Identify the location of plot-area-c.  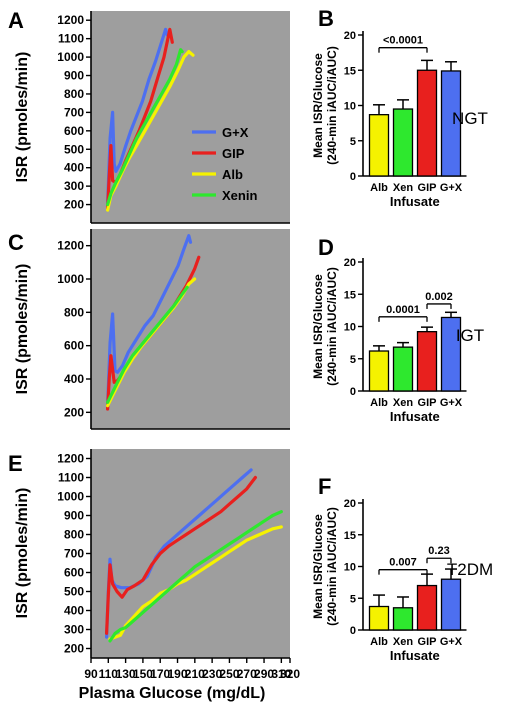
(190, 329).